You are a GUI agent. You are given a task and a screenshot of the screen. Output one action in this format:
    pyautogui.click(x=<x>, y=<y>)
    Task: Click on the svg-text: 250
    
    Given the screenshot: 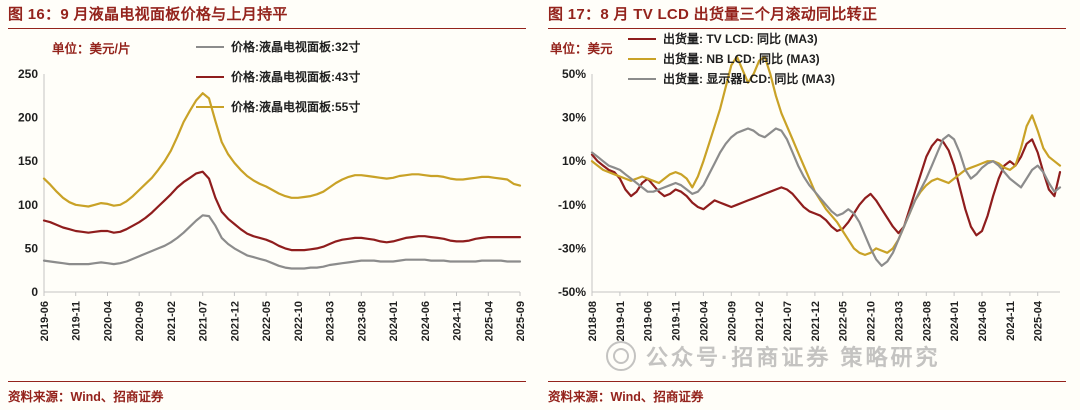 What is the action you would take?
    pyautogui.click(x=28, y=74)
    